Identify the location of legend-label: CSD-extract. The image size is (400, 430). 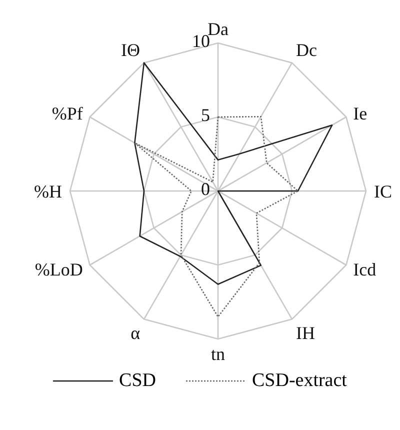
(299, 381).